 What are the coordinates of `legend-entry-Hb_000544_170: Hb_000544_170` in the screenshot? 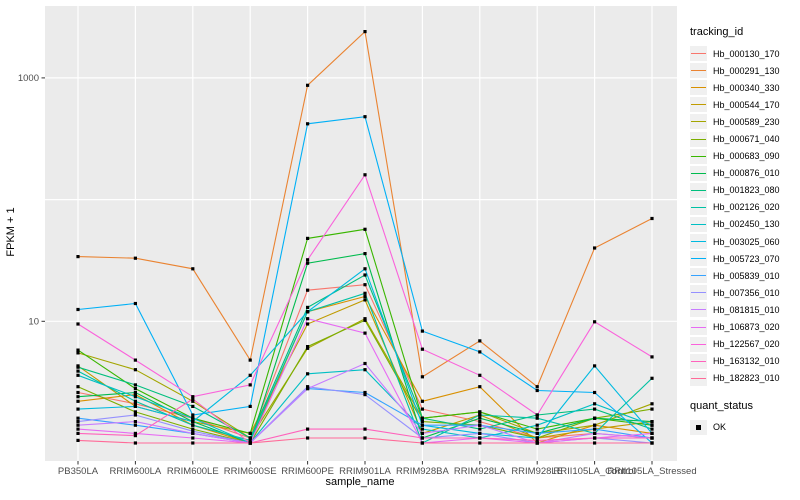 It's located at (744, 104).